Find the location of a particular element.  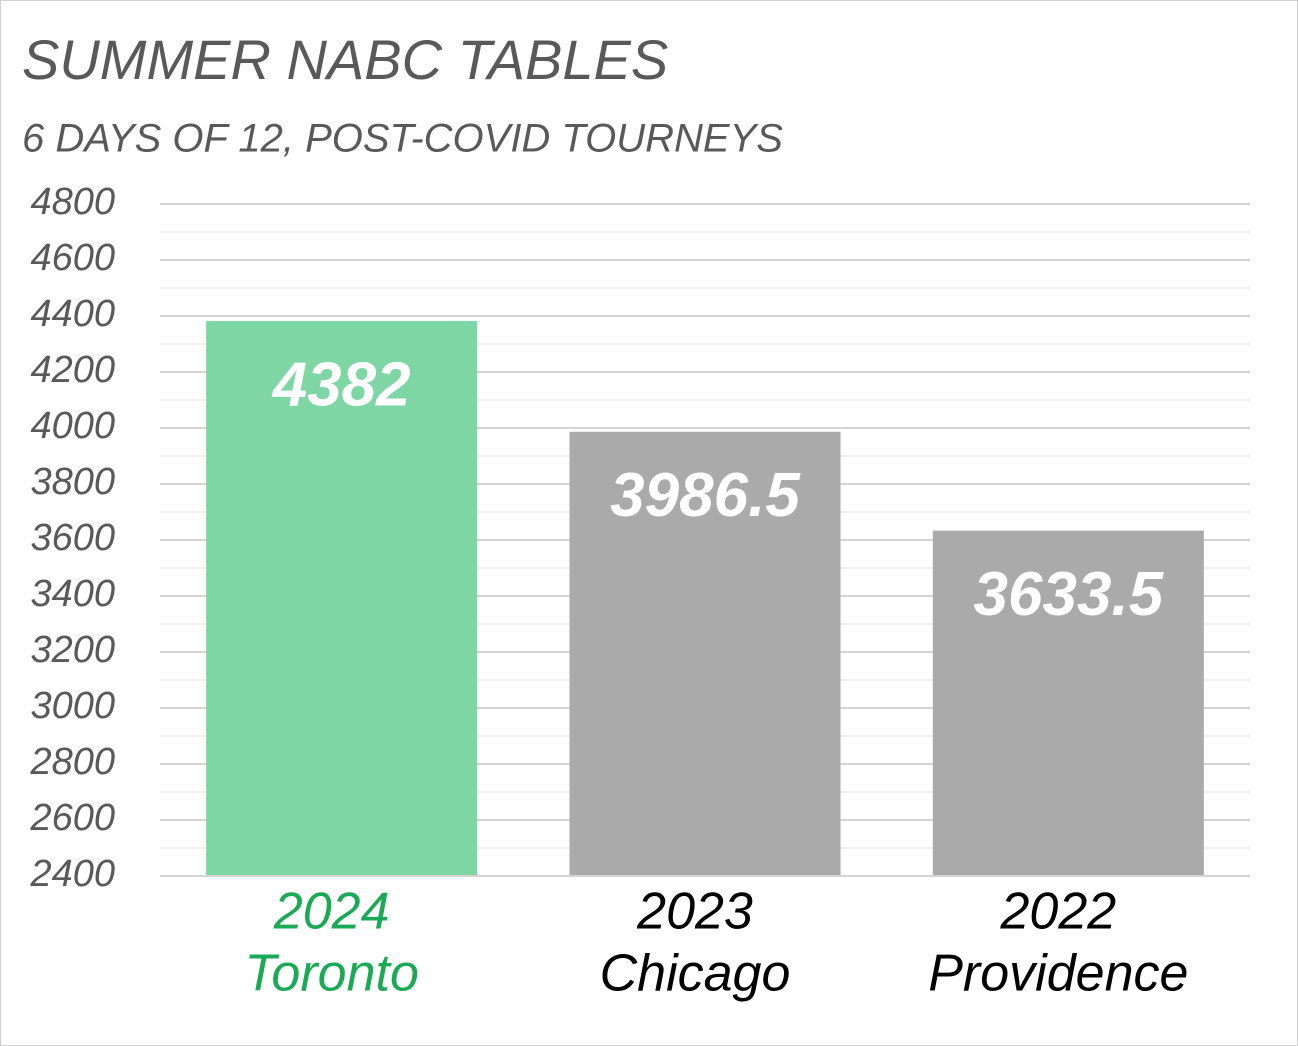

x-tick-label: 2023 is located at coordinates (694, 912).